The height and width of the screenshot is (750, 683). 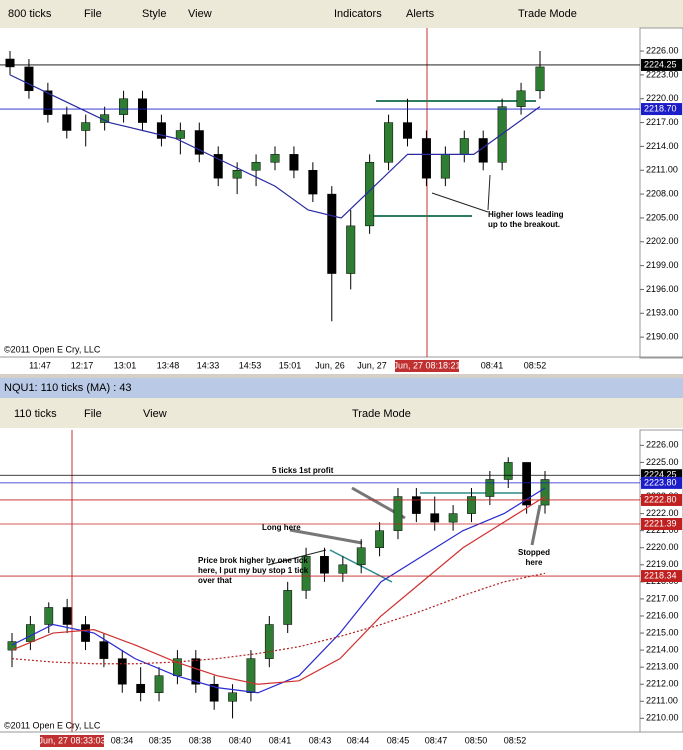 What do you see at coordinates (303, 470) in the screenshot?
I see `annotation: 5 ticks 1st profit` at bounding box center [303, 470].